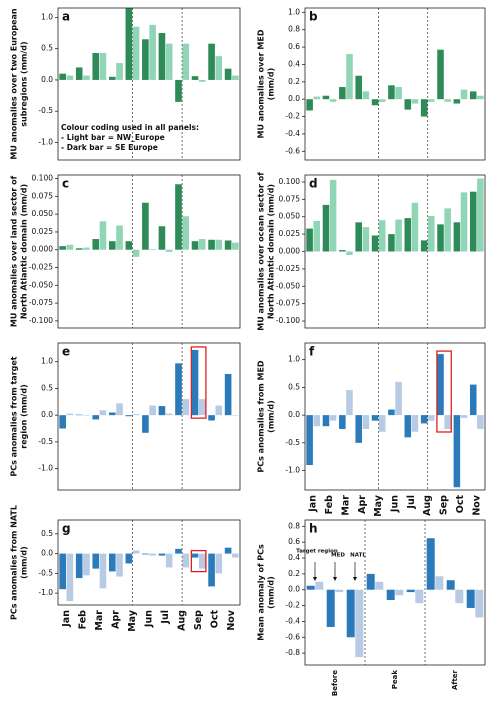  I want to click on annotation: Colour coding used in all panels:, so click(130, 127).